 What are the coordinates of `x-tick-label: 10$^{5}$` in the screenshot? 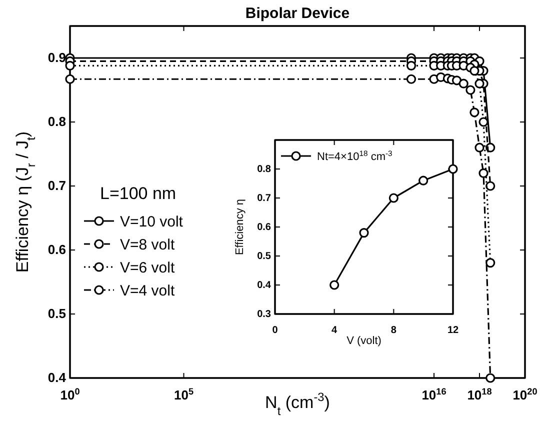 It's located at (184, 394).